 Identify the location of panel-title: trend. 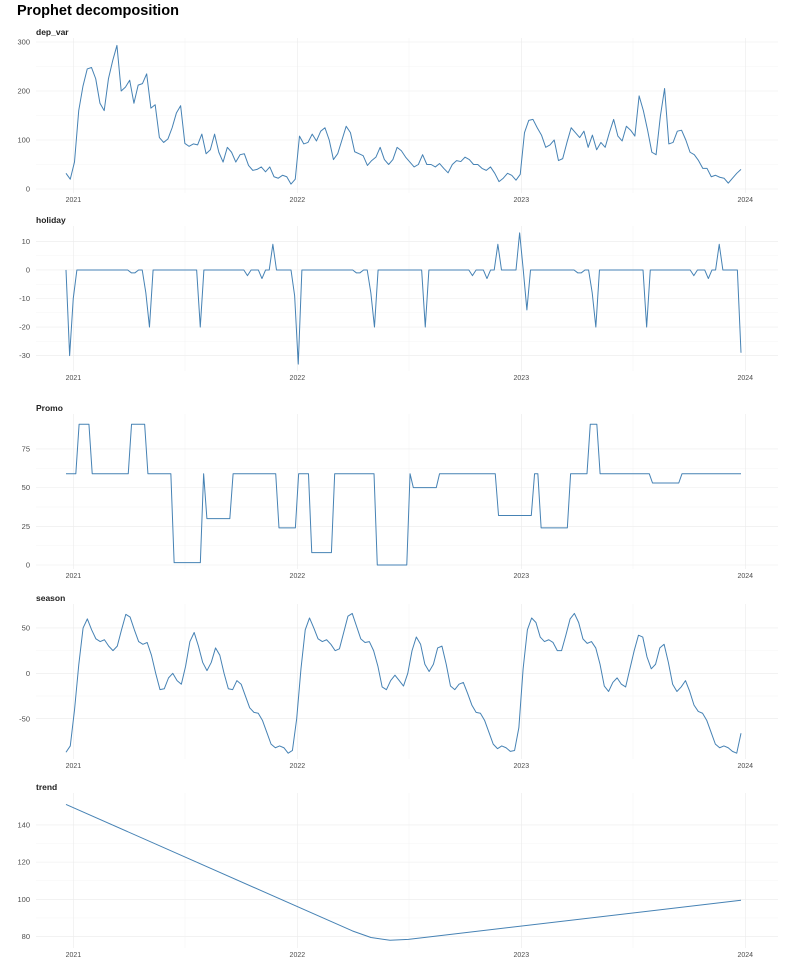
(46, 787).